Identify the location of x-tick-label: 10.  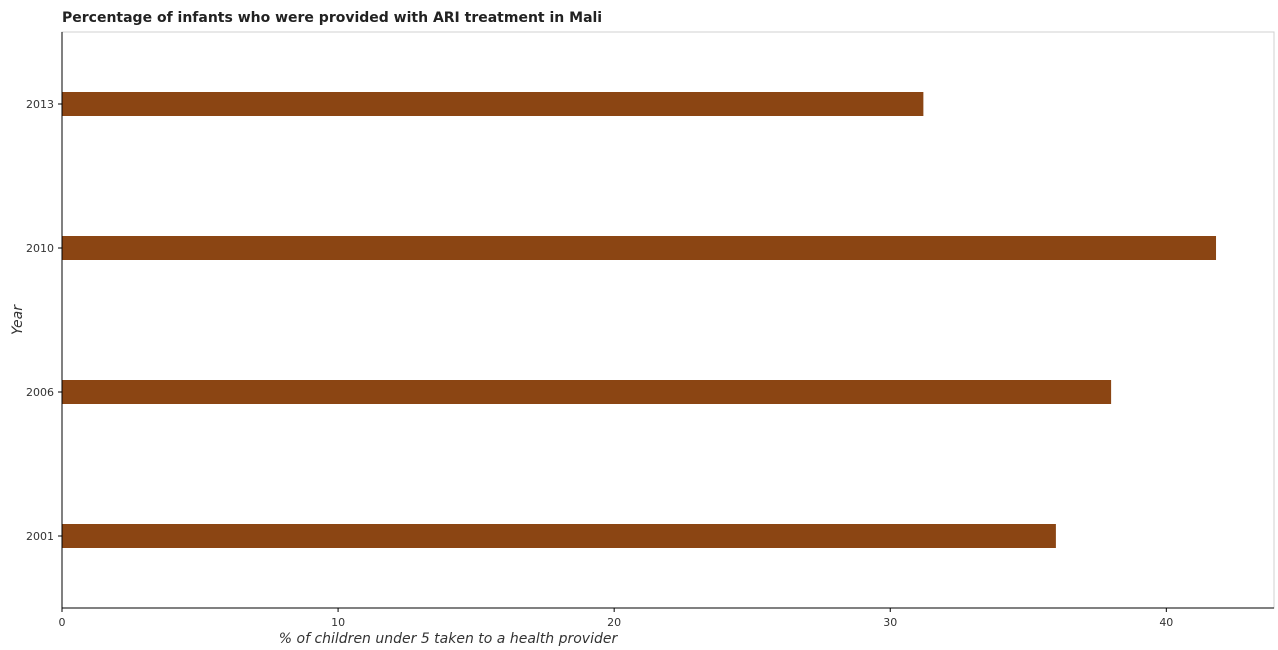
(338, 622).